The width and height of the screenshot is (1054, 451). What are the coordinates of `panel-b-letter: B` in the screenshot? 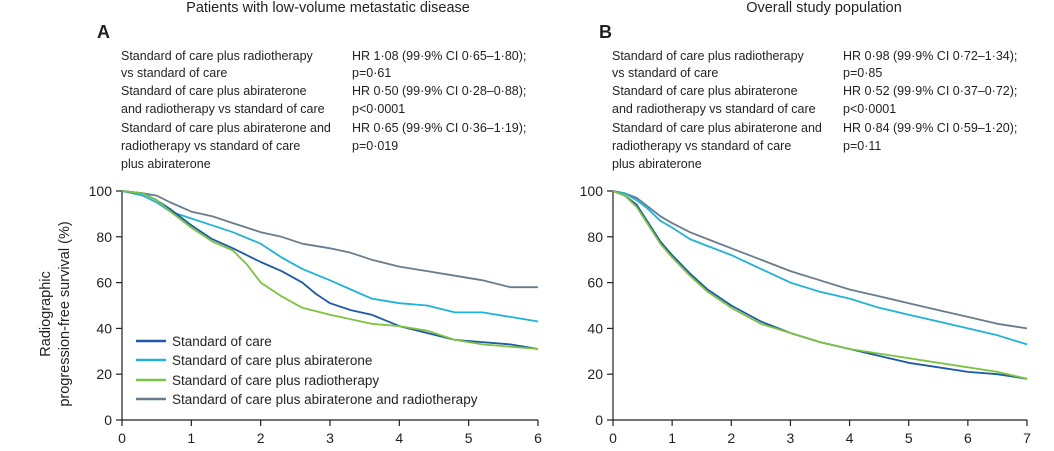 It's located at (605, 32).